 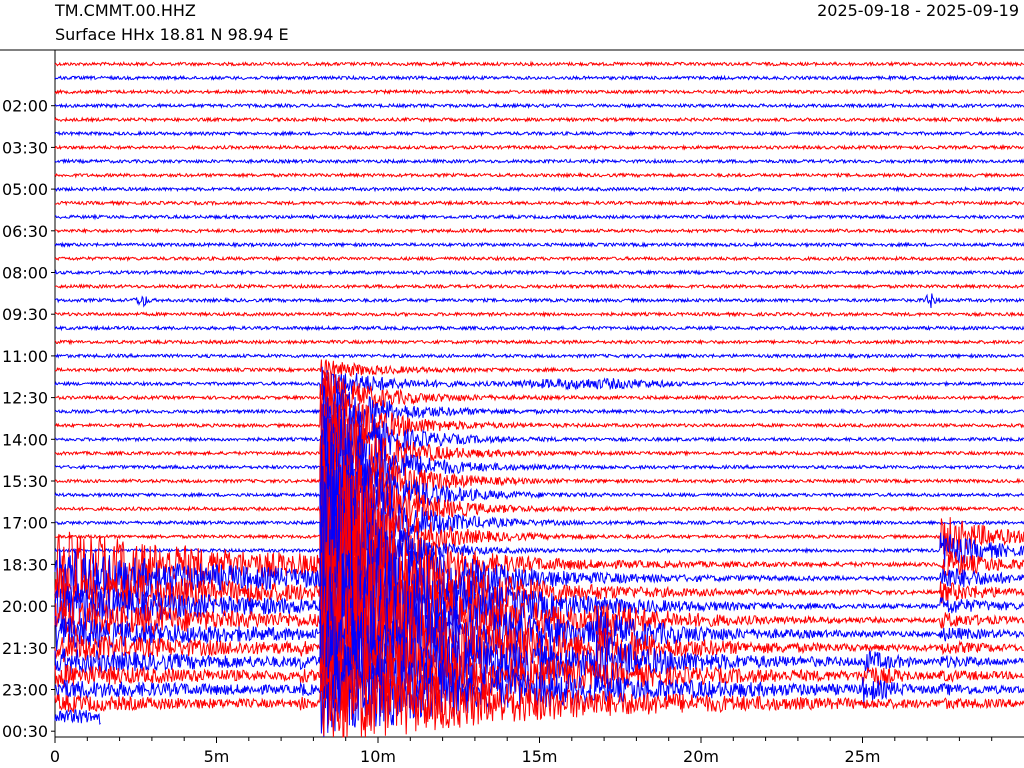 I want to click on y-tick-label: 00:30, so click(x=25, y=731).